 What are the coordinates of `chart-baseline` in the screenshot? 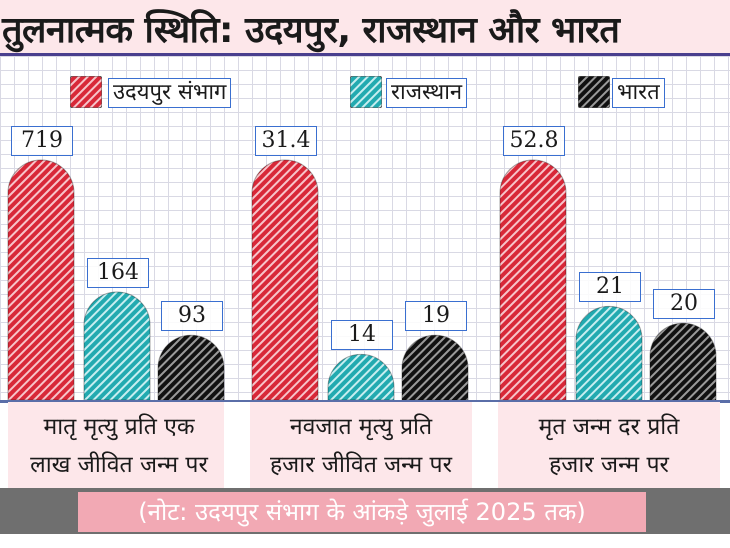 It's located at (365, 401).